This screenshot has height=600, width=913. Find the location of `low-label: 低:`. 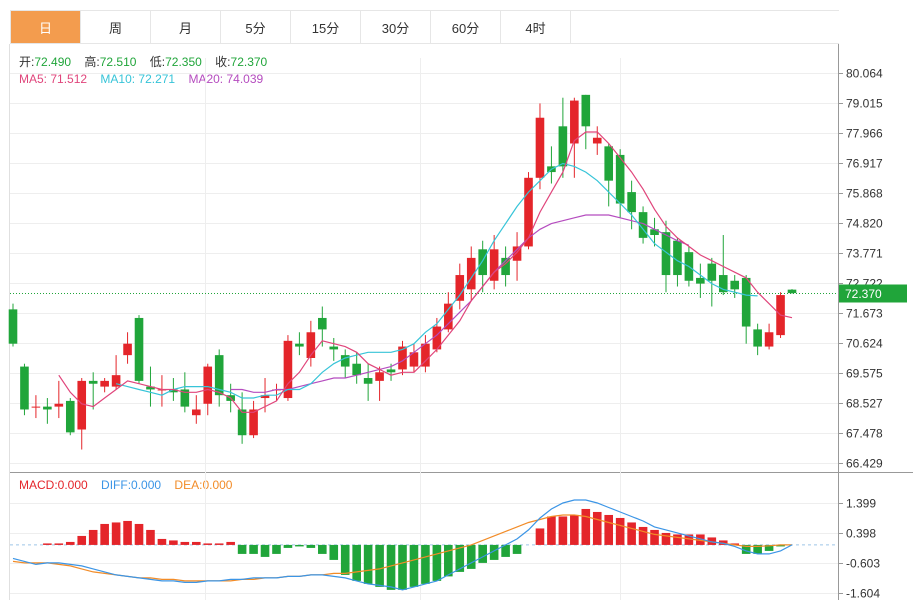

low-label: 低: is located at coordinates (157, 62).